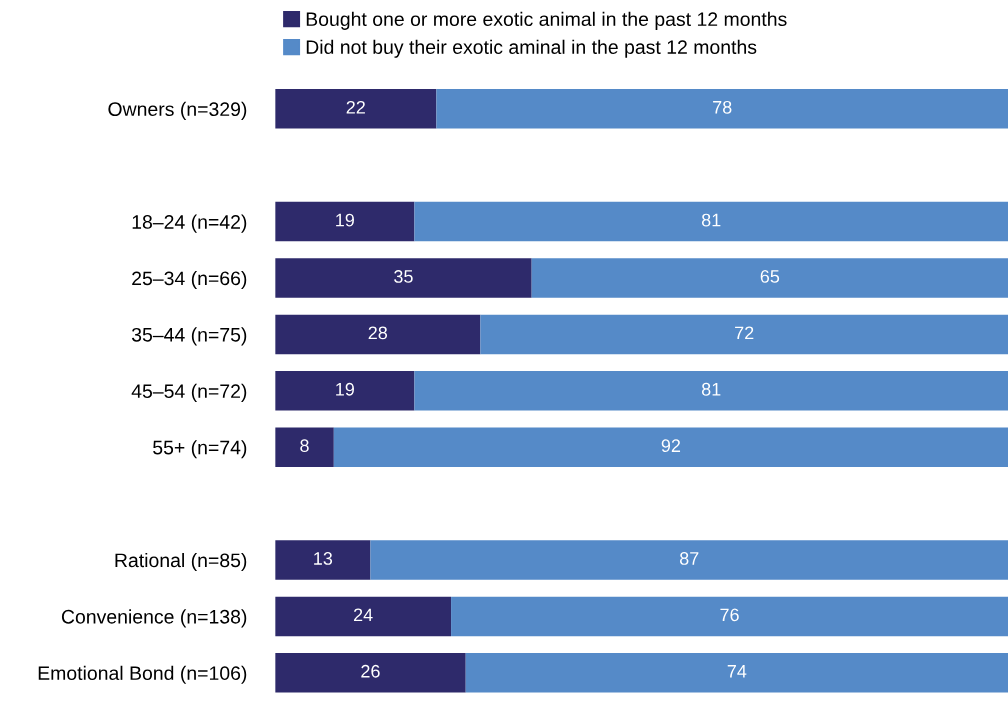 This screenshot has width=1008, height=701. I want to click on data-label: 28, so click(378, 333).